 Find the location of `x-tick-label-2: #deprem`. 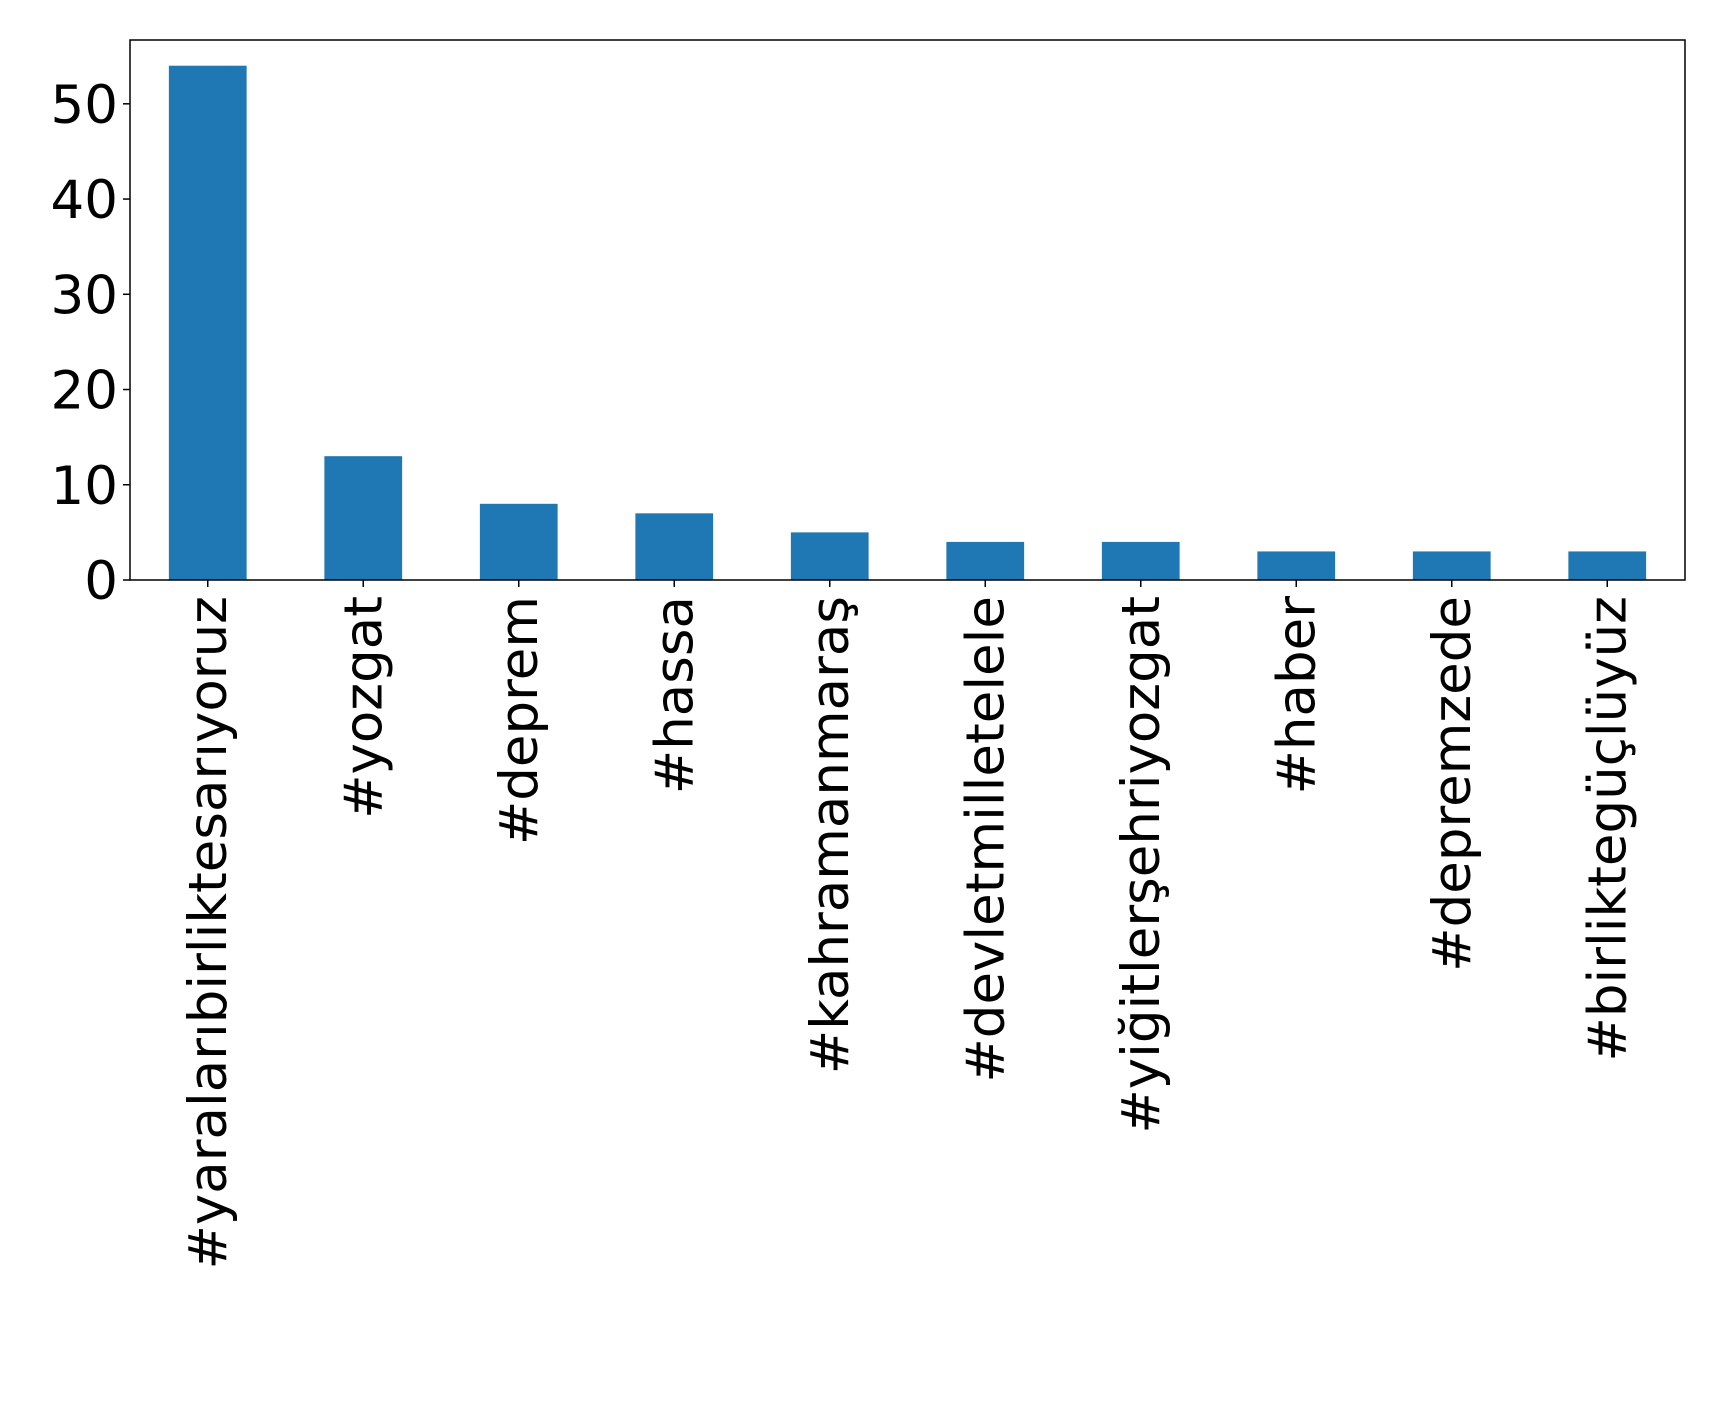

x-tick-label-2: #deprem is located at coordinates (519, 720).